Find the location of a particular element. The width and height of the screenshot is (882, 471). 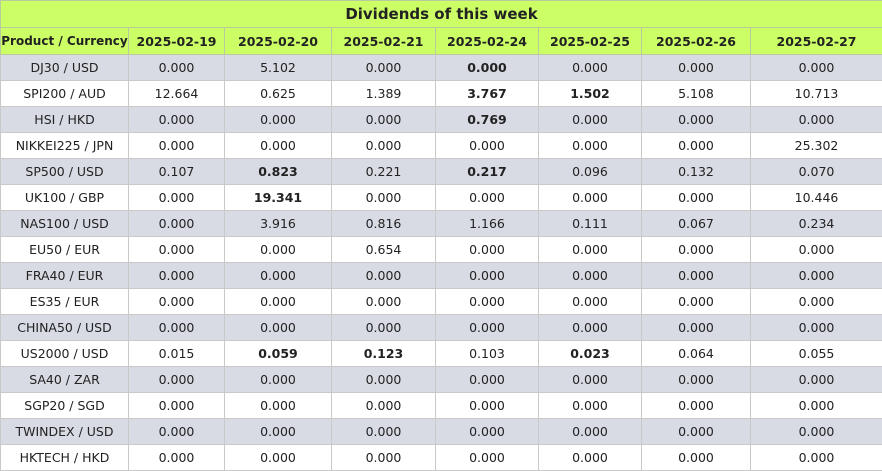

dividend-value-cell: 0.107 is located at coordinates (177, 172).